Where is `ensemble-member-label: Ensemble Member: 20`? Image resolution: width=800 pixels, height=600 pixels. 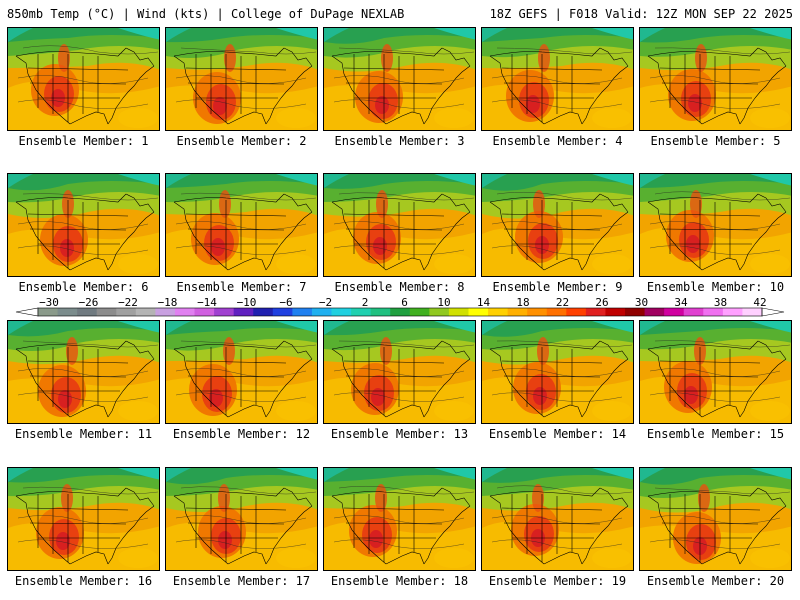
ensemble-member-label: Ensemble Member: 20 is located at coordinates (715, 581).